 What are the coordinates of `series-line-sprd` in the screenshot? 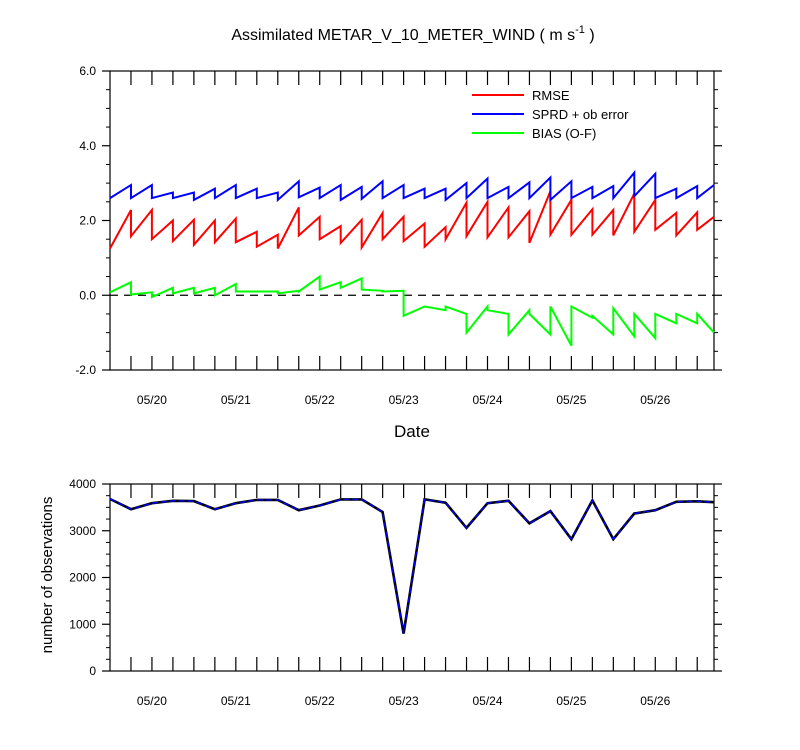 It's located at (412, 186).